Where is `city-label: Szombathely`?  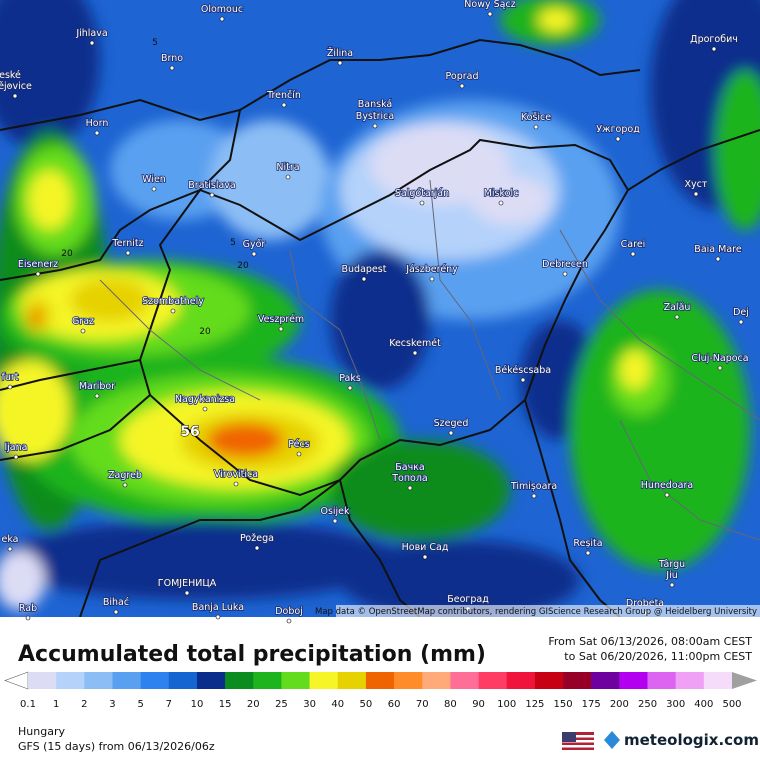 city-label: Szombathely is located at coordinates (173, 301).